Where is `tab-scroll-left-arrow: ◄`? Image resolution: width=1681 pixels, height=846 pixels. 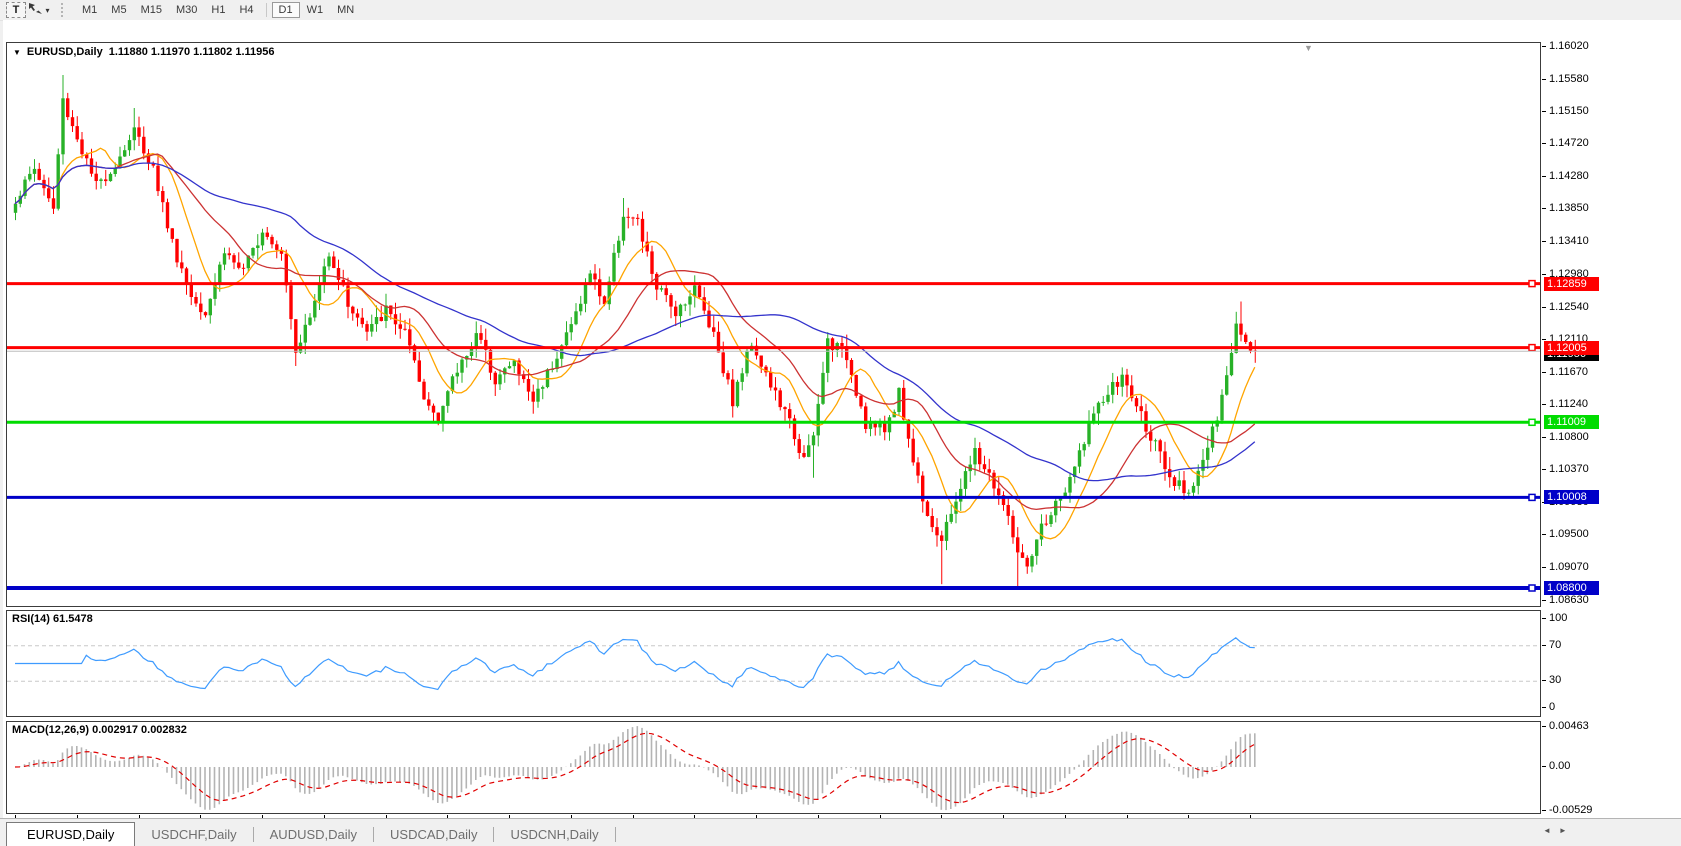
tab-scroll-left-arrow: ◄ is located at coordinates (1547, 830).